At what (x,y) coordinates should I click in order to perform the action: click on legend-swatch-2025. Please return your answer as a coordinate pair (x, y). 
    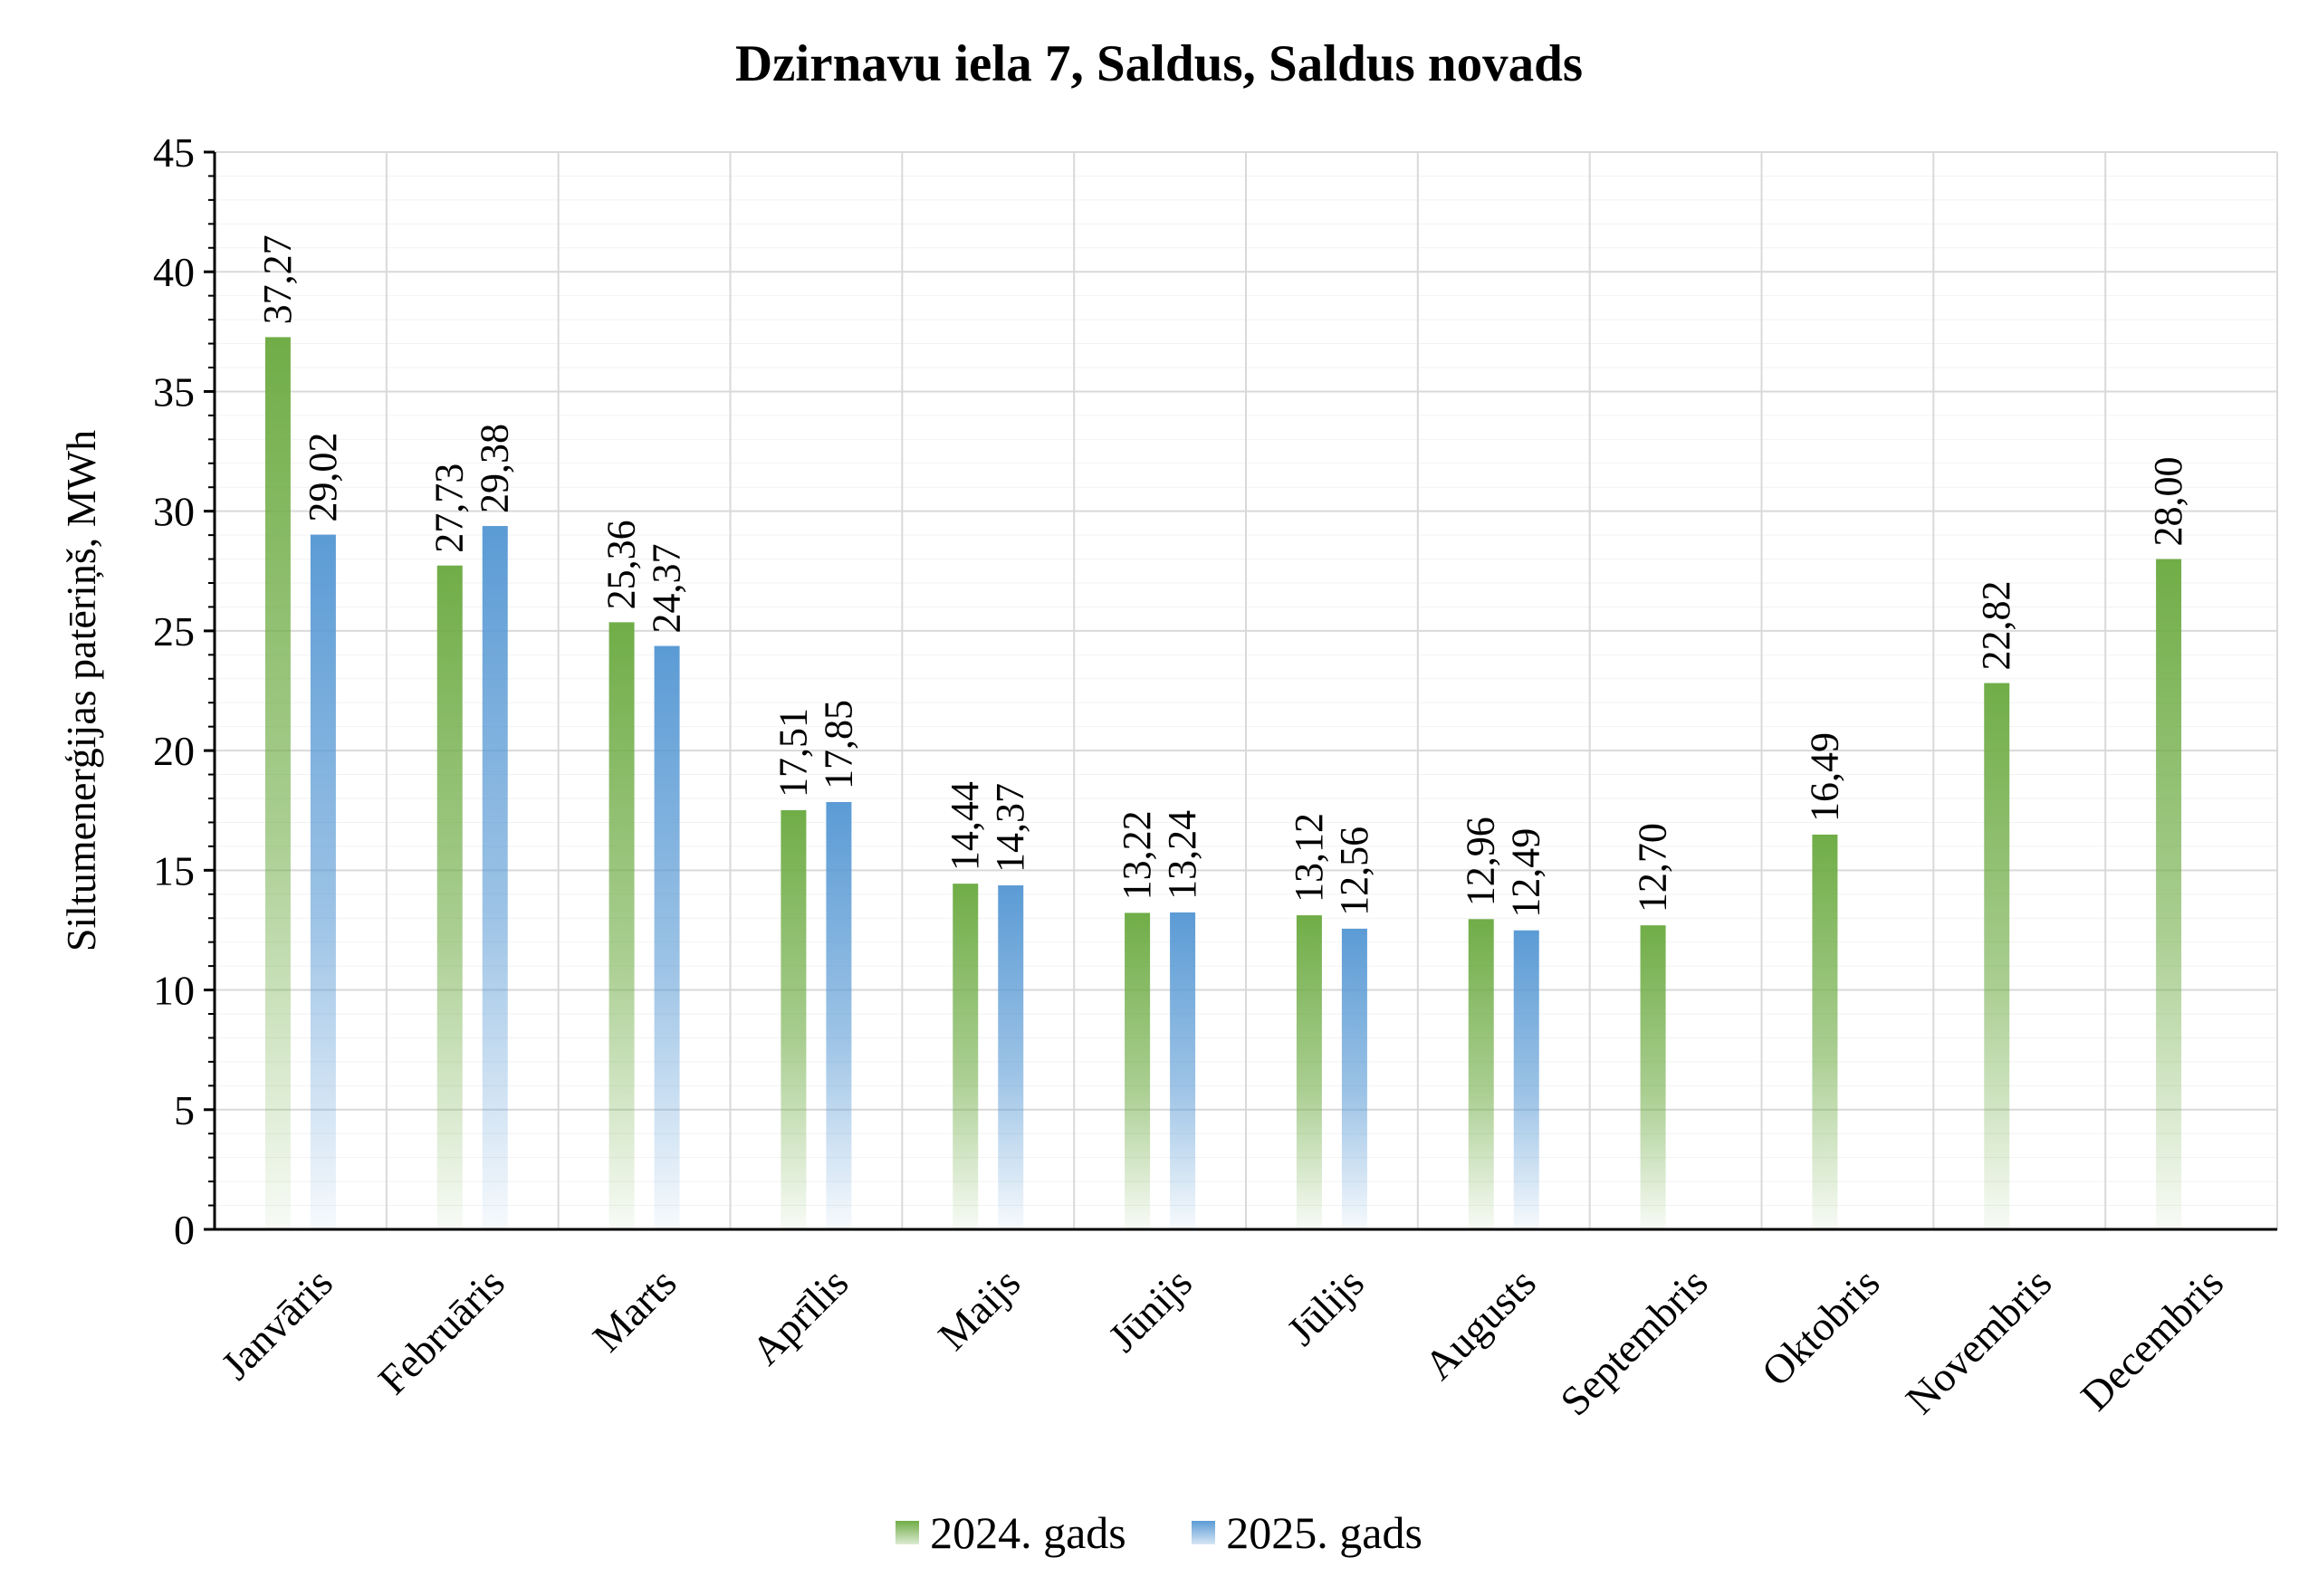
    Looking at the image, I should click on (1204, 1532).